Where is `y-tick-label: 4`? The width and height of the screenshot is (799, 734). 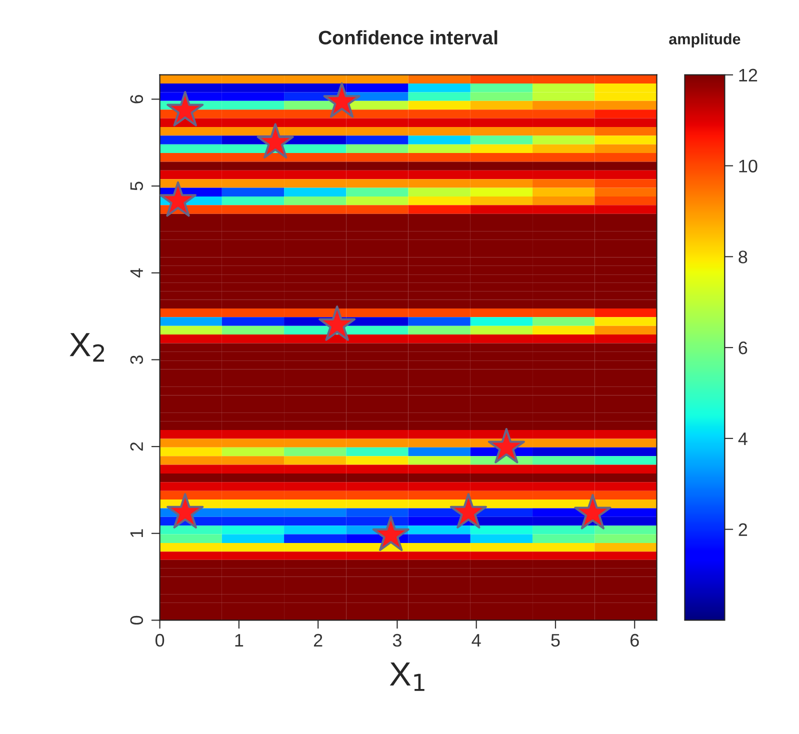
y-tick-label: 4 is located at coordinates (136, 273).